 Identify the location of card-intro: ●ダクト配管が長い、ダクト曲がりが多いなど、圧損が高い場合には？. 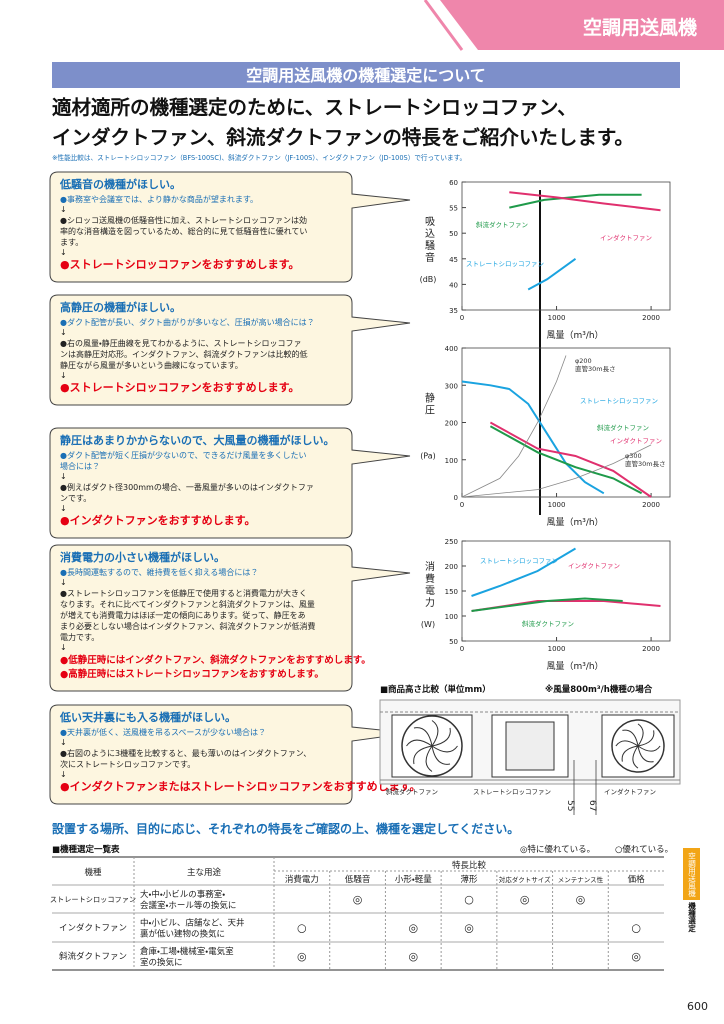
(187, 322).